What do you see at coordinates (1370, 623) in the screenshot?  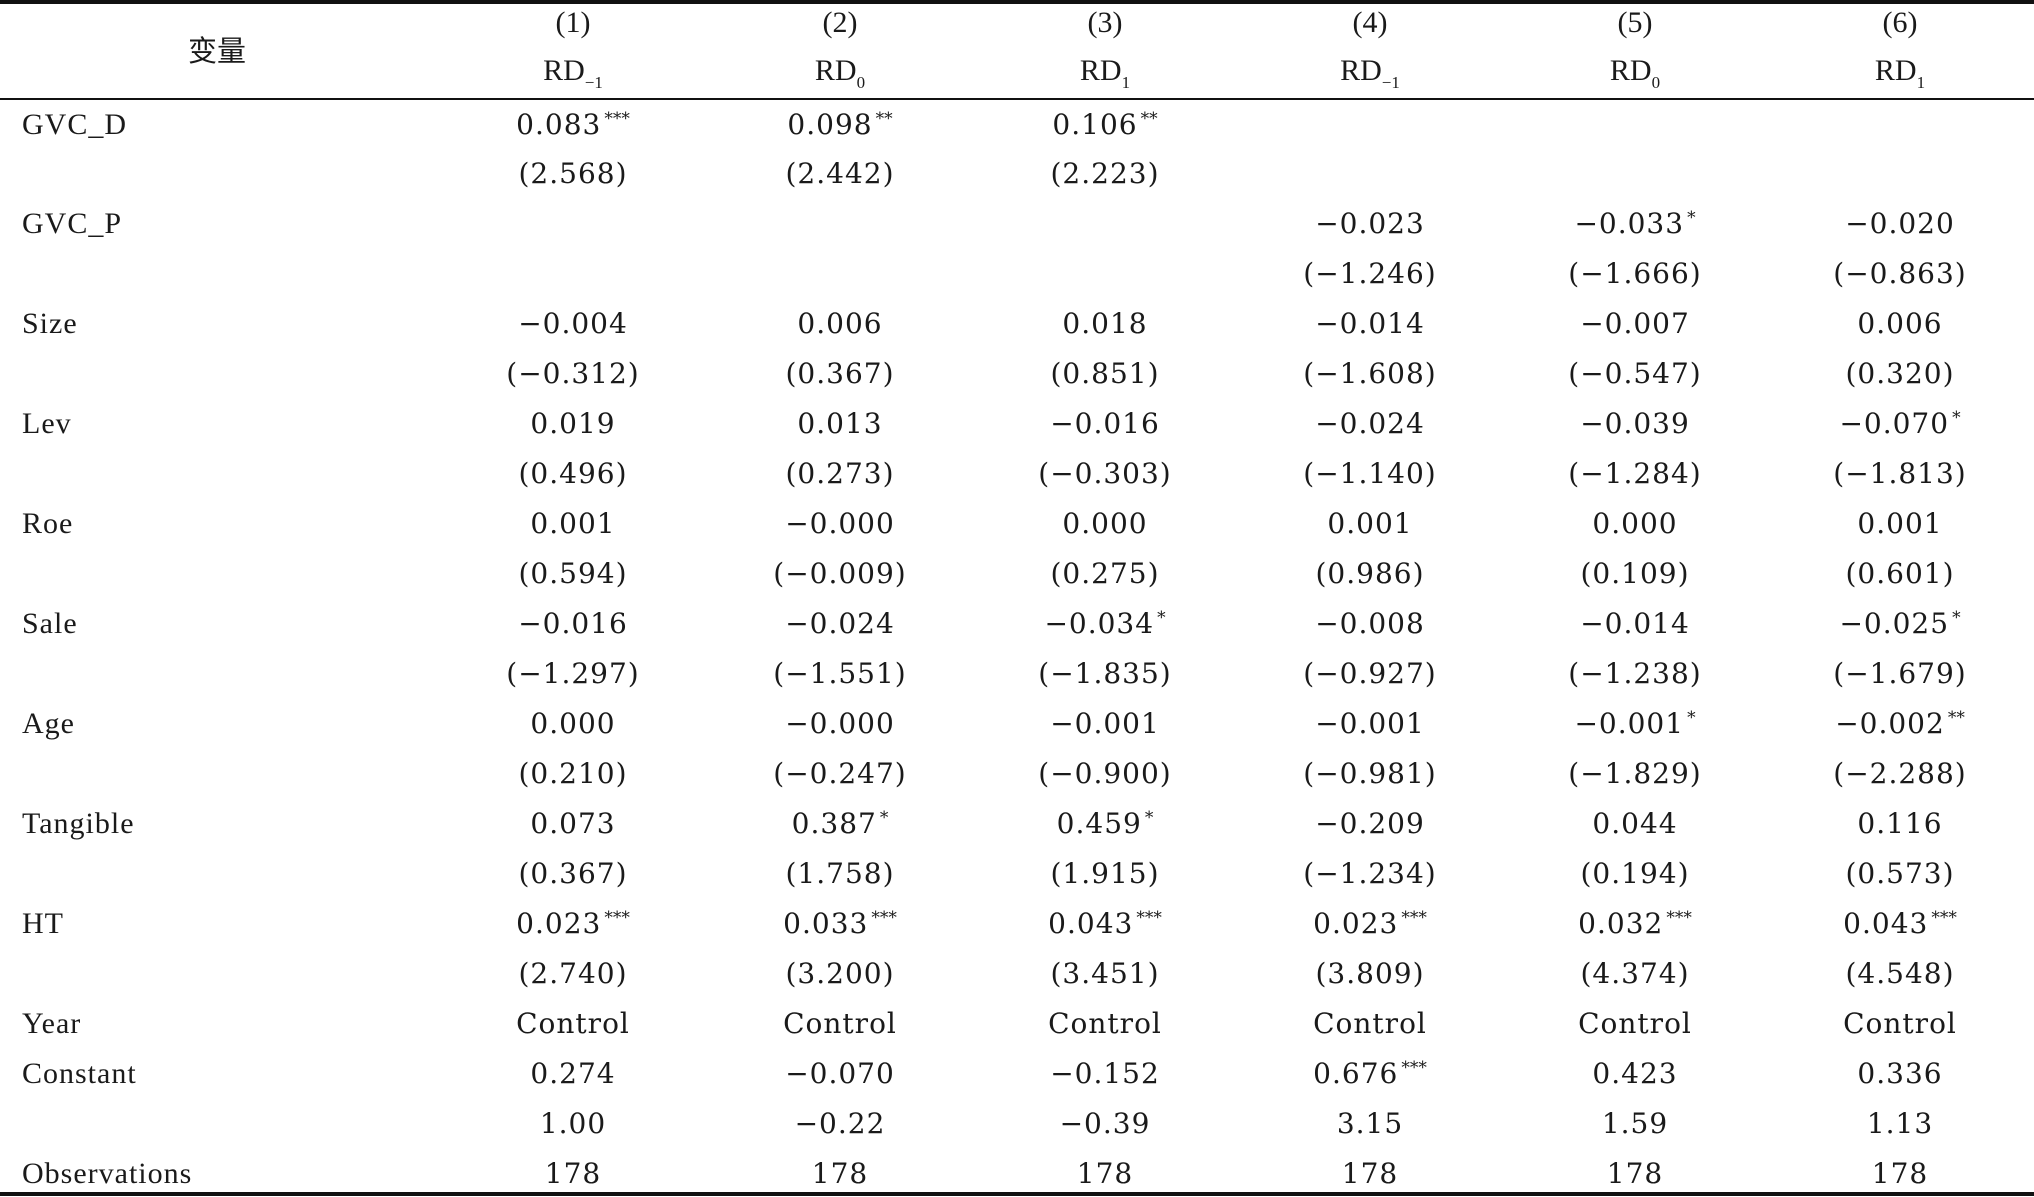 I see `coefficient-value: −0.008` at bounding box center [1370, 623].